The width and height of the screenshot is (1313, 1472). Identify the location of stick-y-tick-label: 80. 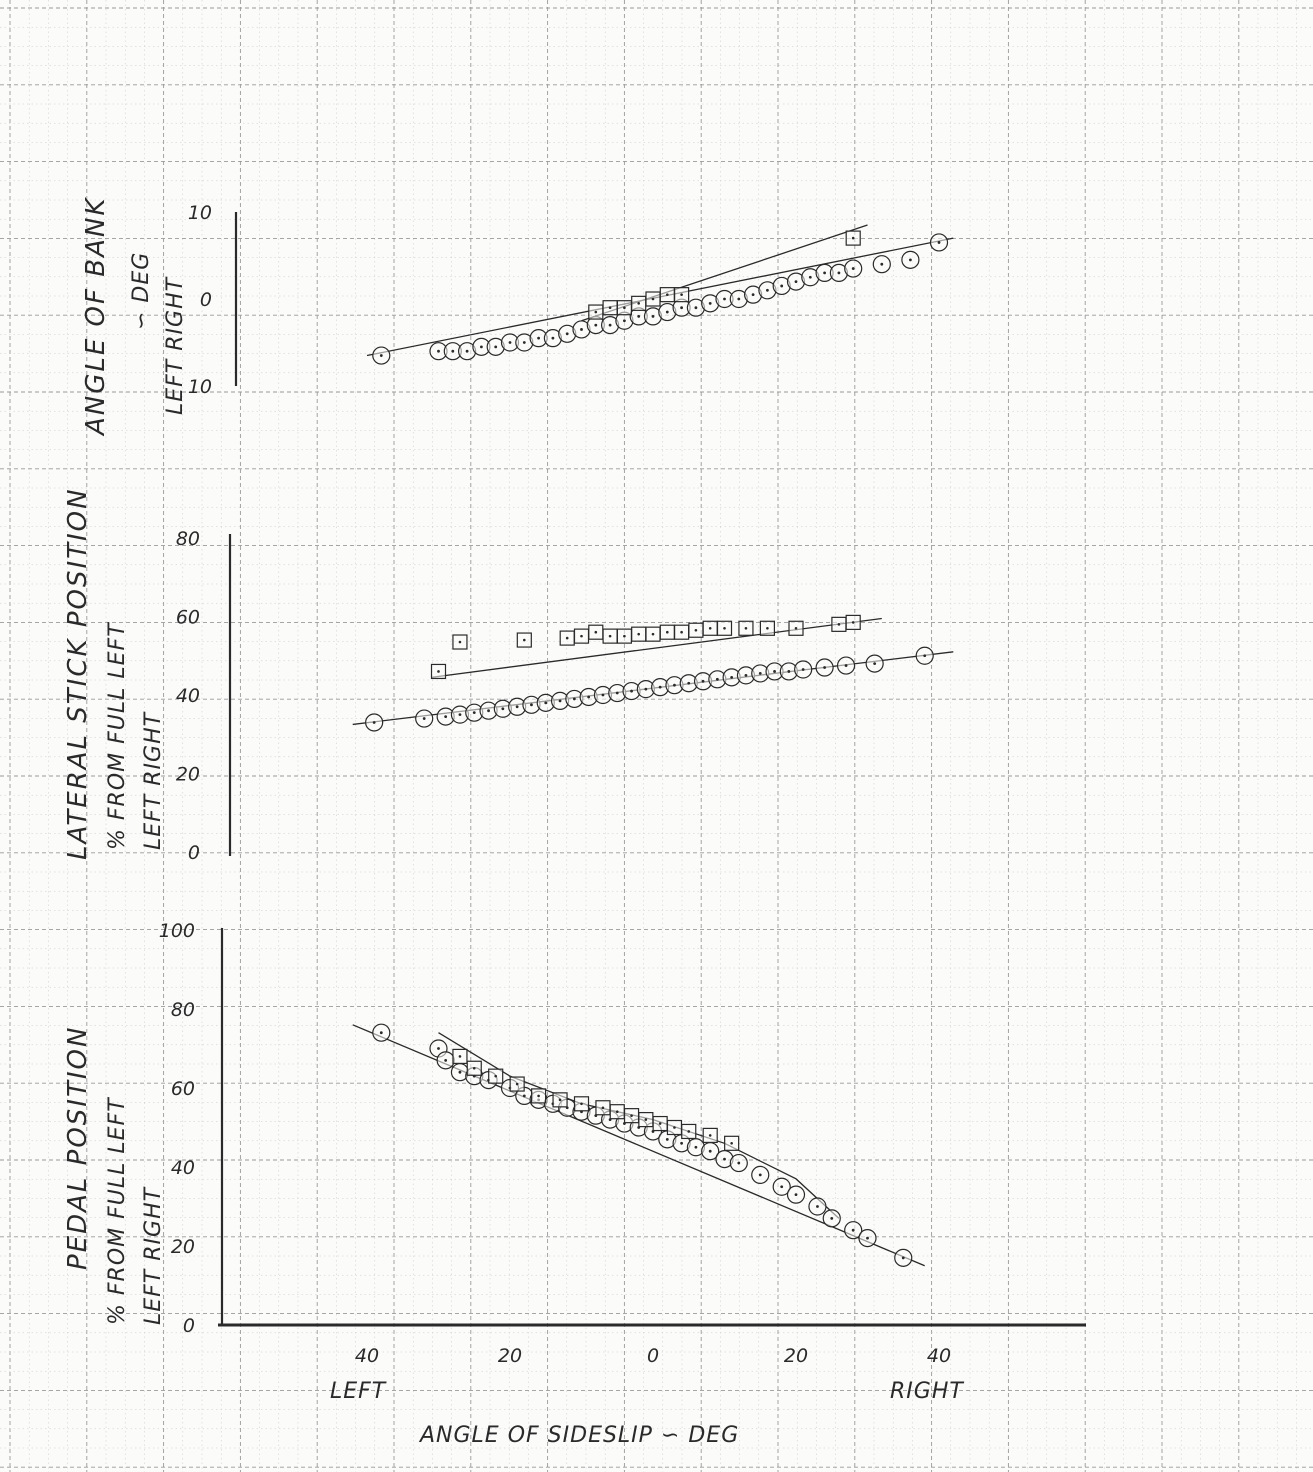
(188, 539).